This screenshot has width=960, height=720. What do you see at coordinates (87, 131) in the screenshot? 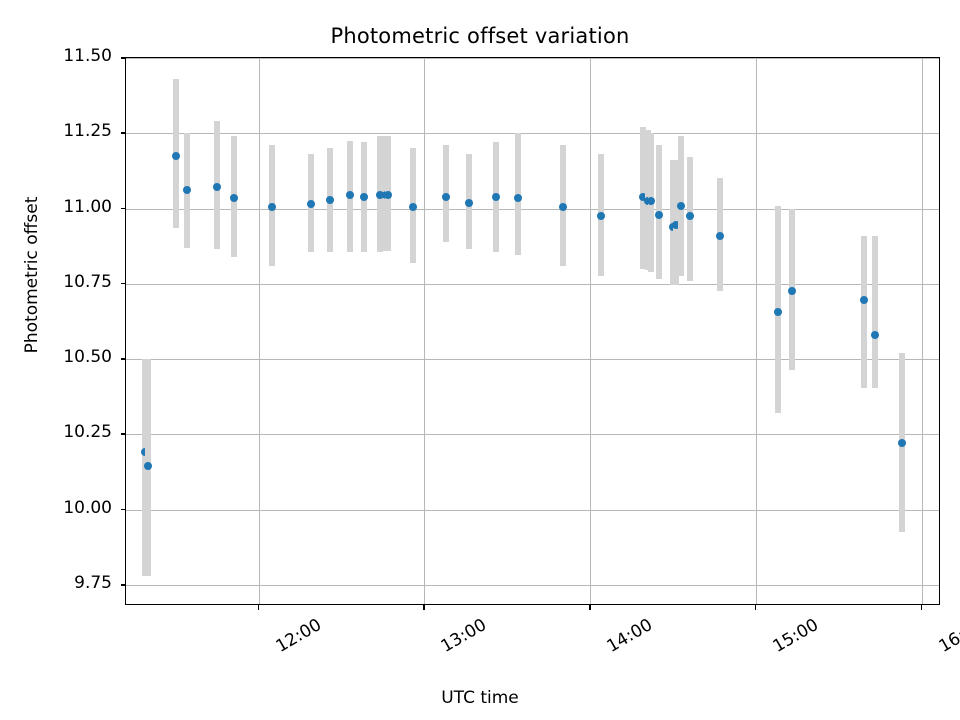
I see `y-tick-label: 11.25` at bounding box center [87, 131].